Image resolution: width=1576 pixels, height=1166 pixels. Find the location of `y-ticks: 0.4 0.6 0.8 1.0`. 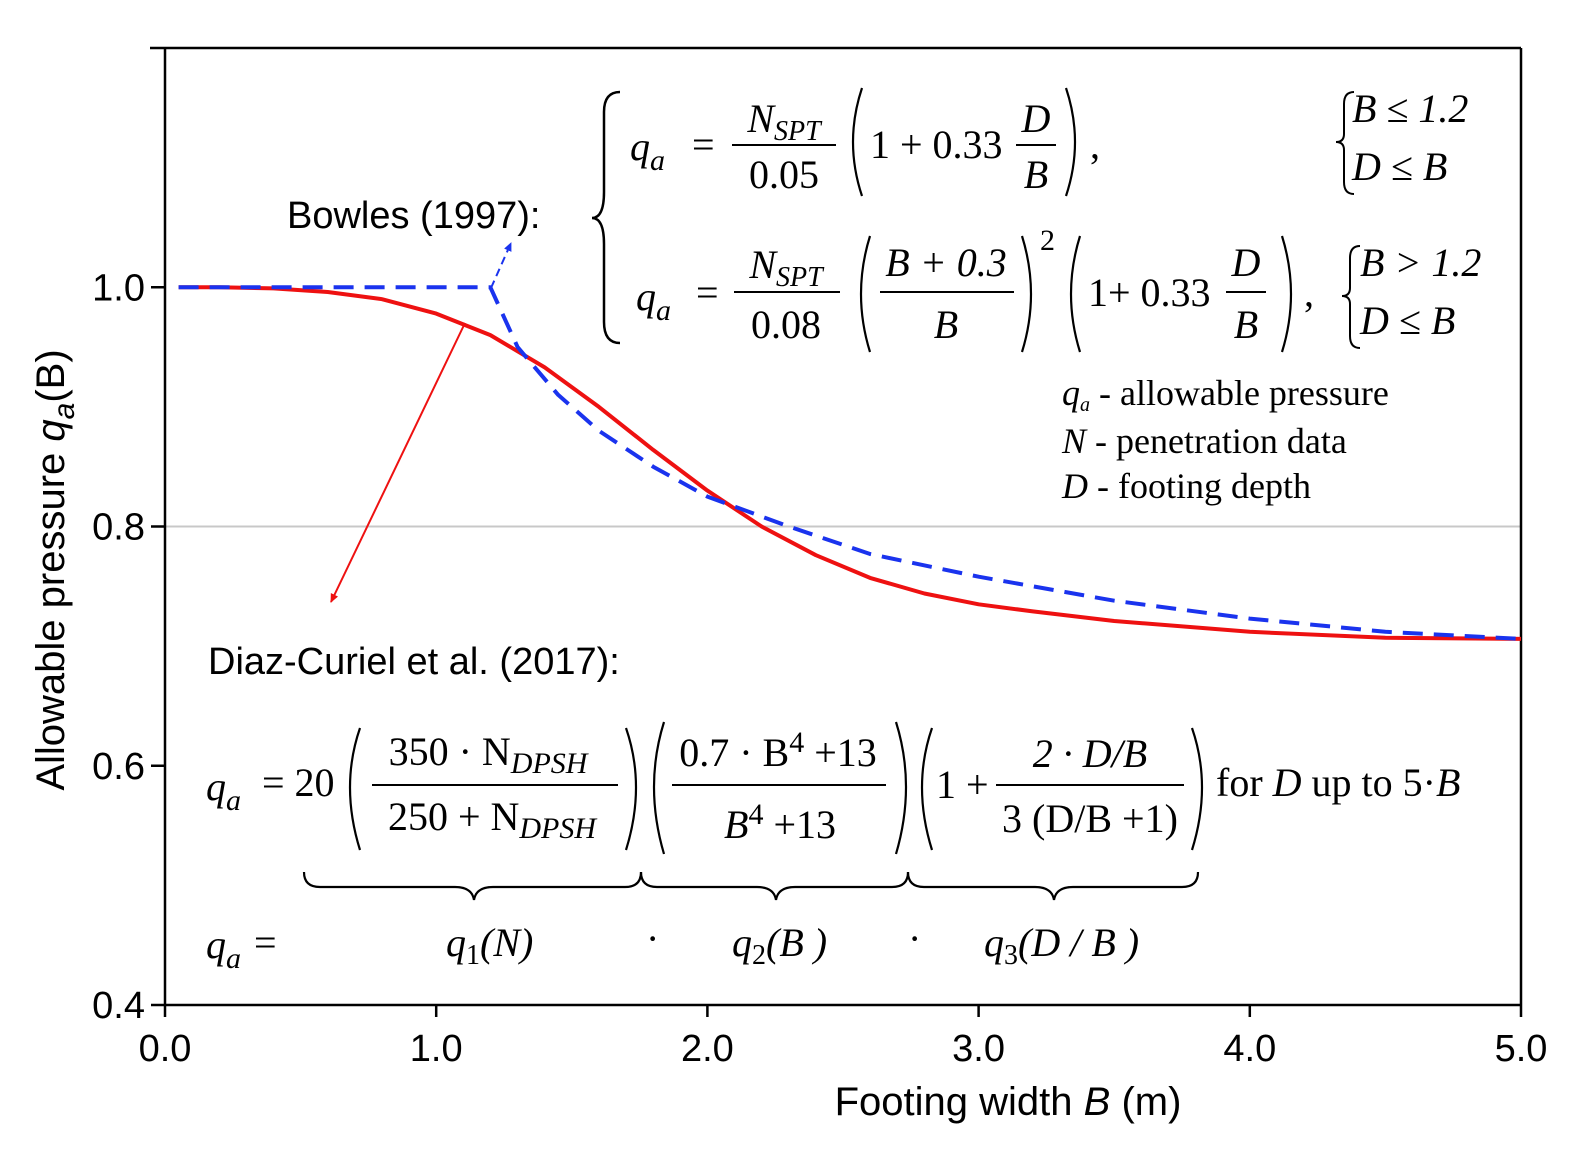

y-ticks: 0.4 0.6 0.8 1.0 is located at coordinates (128, 647).